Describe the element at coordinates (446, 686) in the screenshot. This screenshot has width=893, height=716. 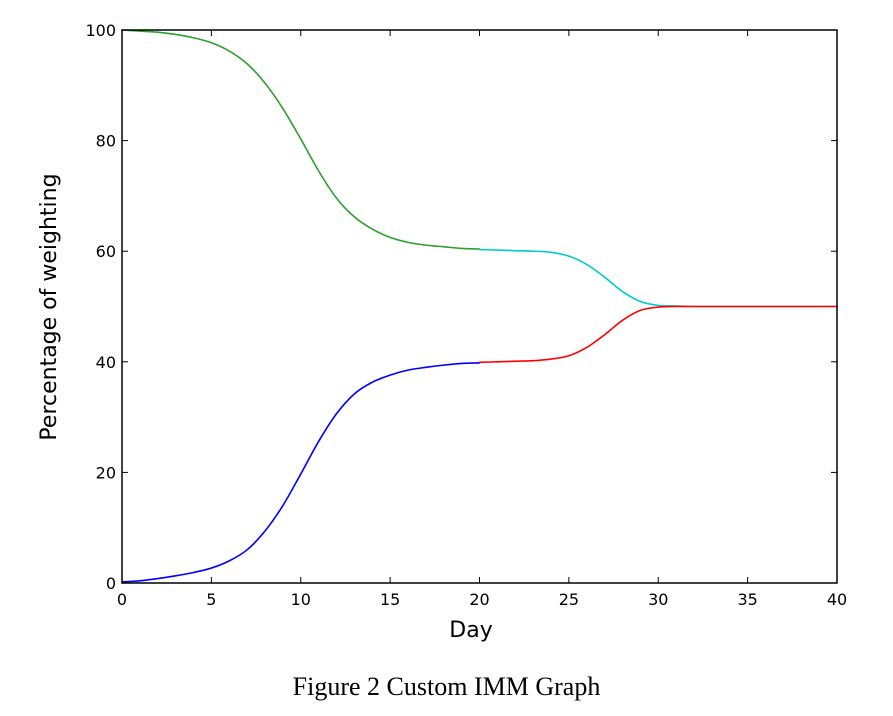
I see `figure-caption: Figure 2 Custom IMM Graph` at that location.